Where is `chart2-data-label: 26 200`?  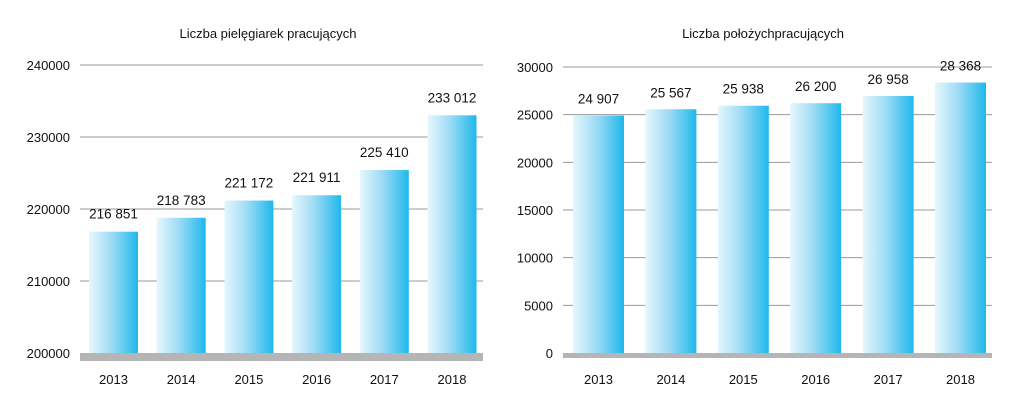 chart2-data-label: 26 200 is located at coordinates (815, 86).